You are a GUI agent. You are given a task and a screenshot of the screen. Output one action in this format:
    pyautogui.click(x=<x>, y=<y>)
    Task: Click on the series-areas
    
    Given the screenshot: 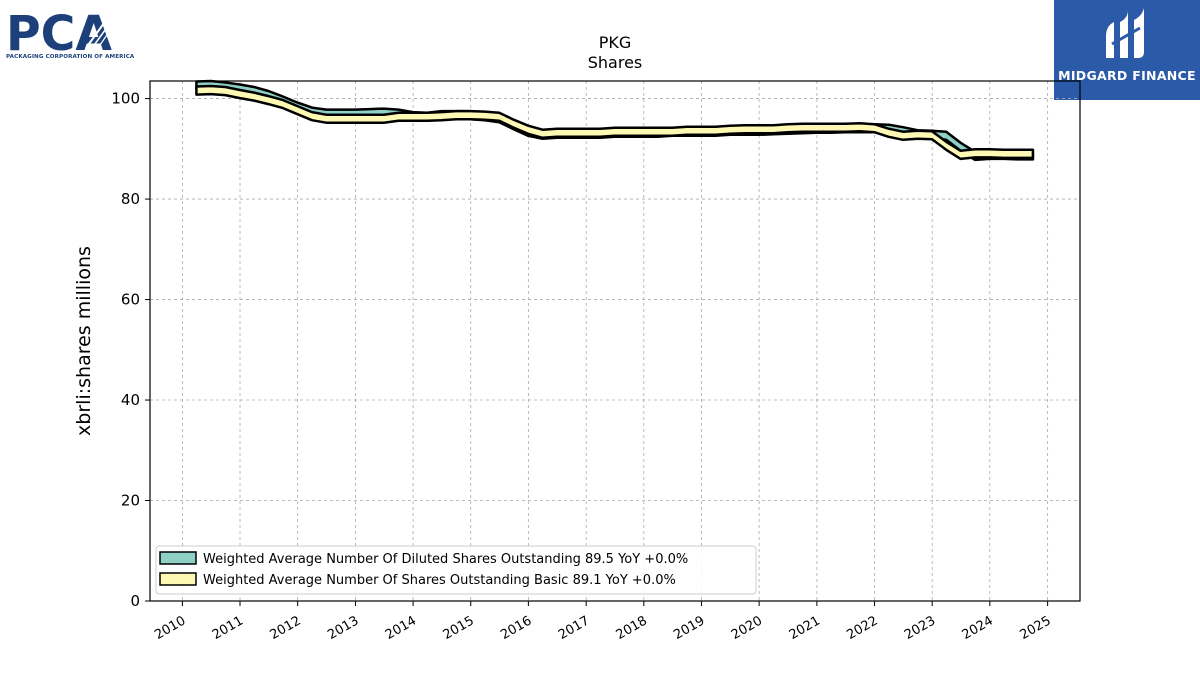 What is the action you would take?
    pyautogui.click(x=615, y=120)
    